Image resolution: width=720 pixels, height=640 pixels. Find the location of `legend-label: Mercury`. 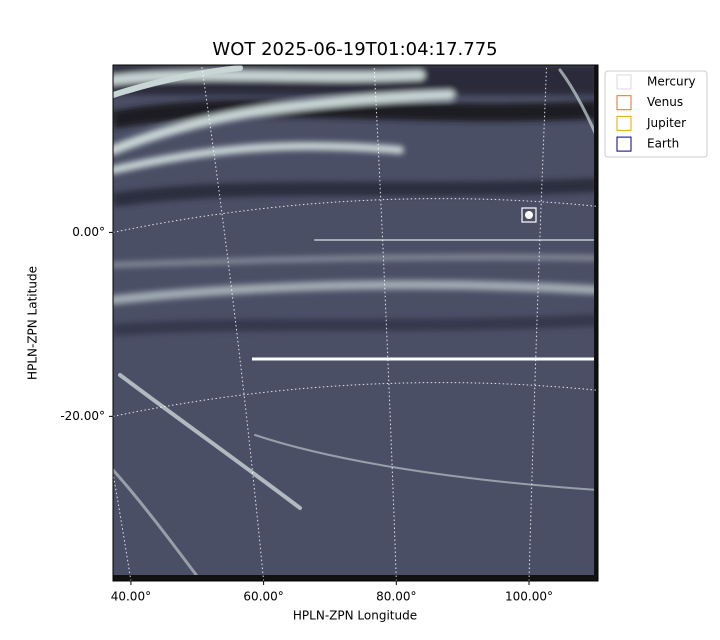

legend-label: Mercury is located at coordinates (671, 82).